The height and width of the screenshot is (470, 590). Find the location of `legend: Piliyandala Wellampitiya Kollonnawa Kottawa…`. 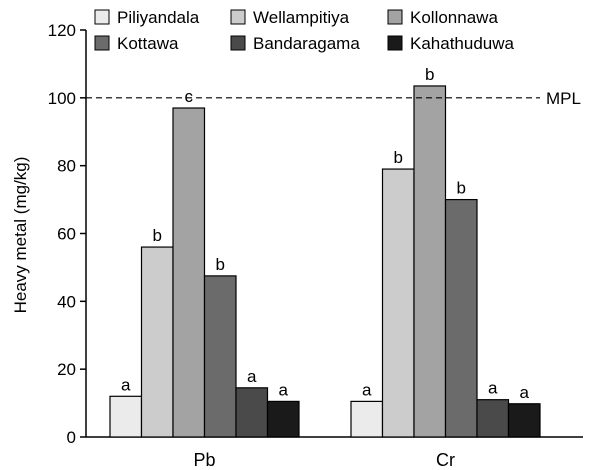

legend: Piliyandala Wellampitiya Kollonnawa Kottawa… is located at coordinates (304, 30).